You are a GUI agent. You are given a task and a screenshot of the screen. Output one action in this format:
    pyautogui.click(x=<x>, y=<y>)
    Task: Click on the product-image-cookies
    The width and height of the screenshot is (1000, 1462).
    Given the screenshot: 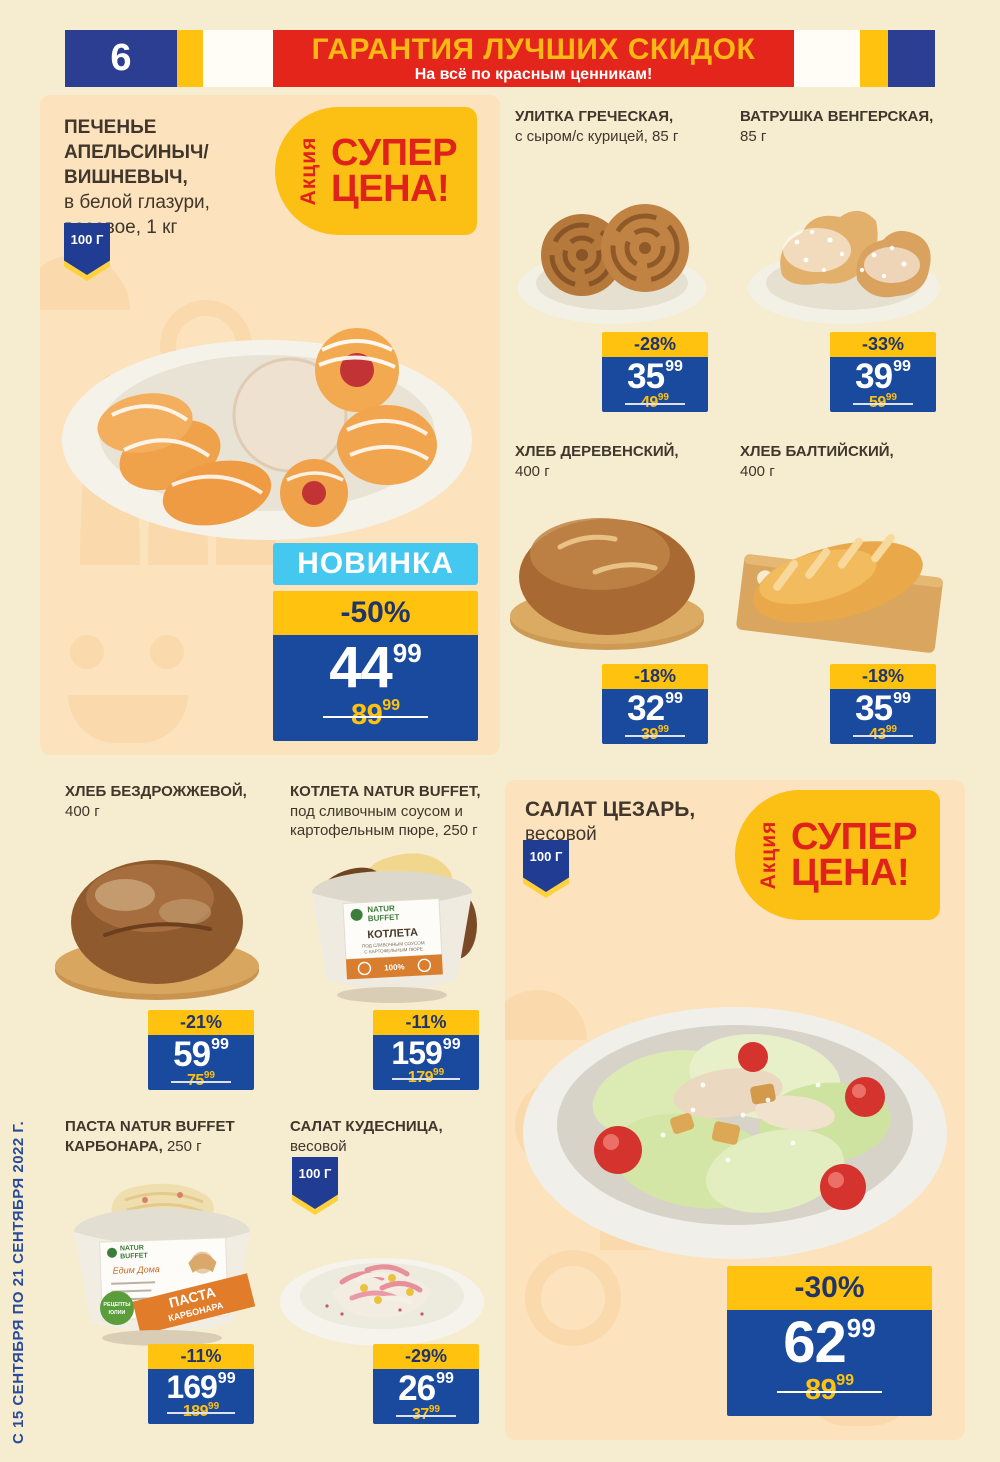 What is the action you would take?
    pyautogui.click(x=269, y=415)
    